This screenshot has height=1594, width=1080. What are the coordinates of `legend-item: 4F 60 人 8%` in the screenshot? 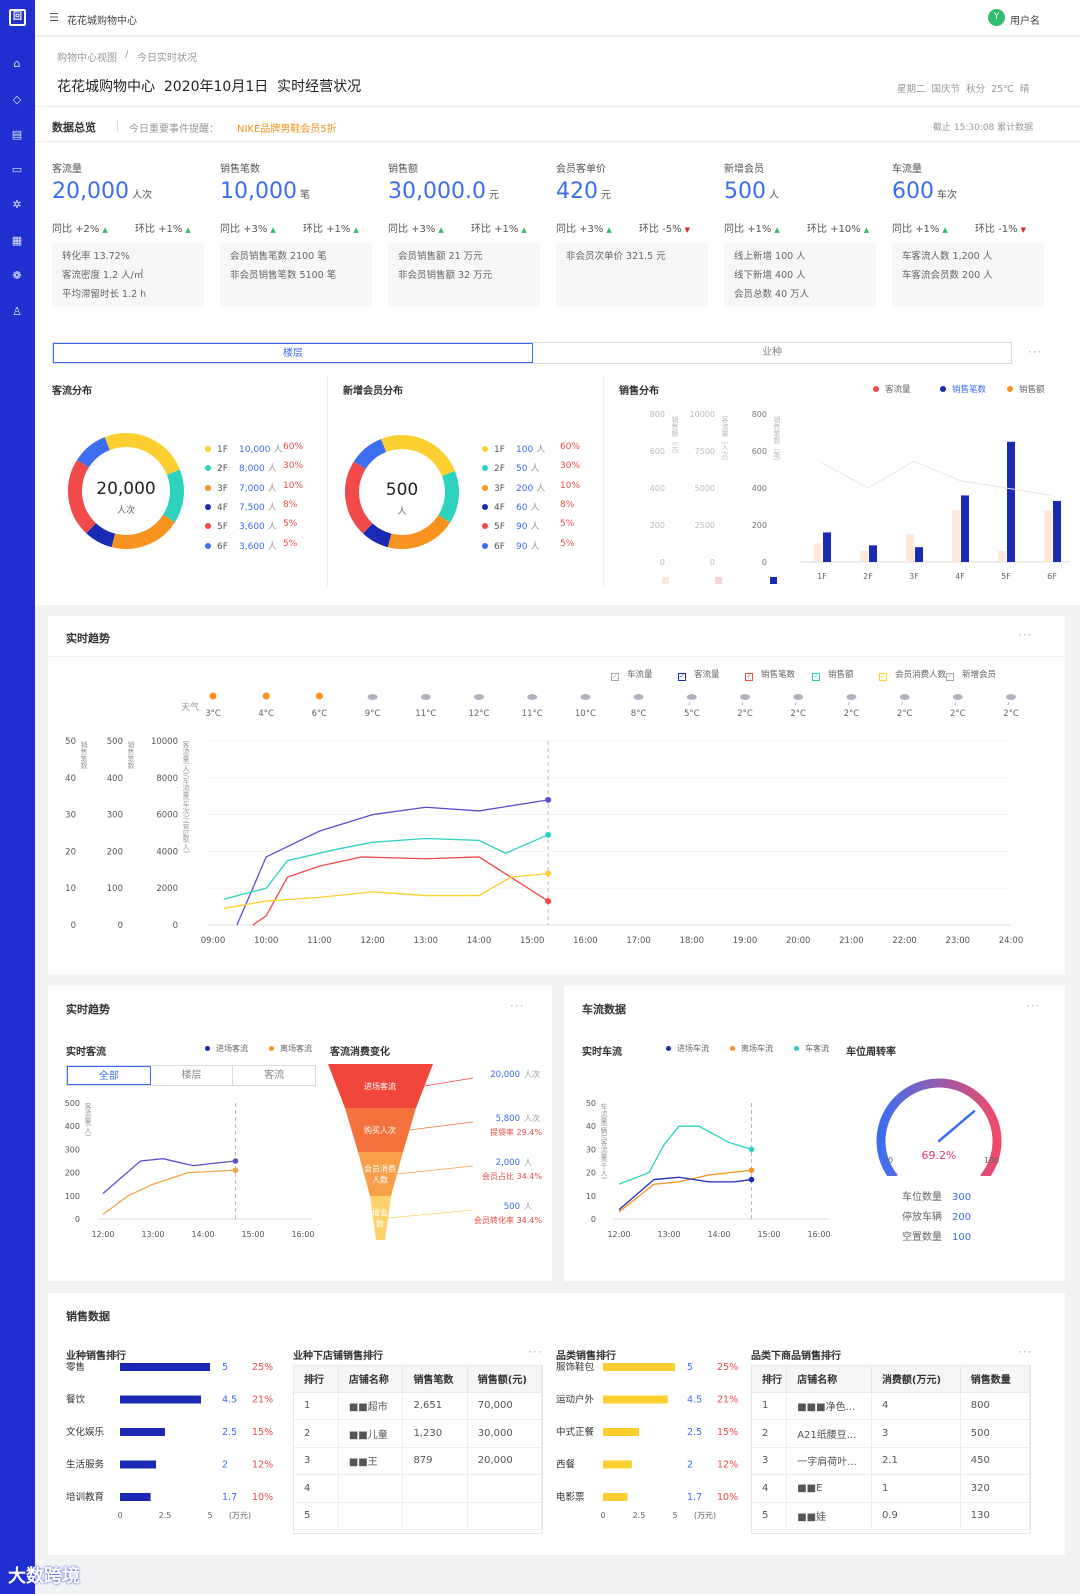 It's located at (528, 506).